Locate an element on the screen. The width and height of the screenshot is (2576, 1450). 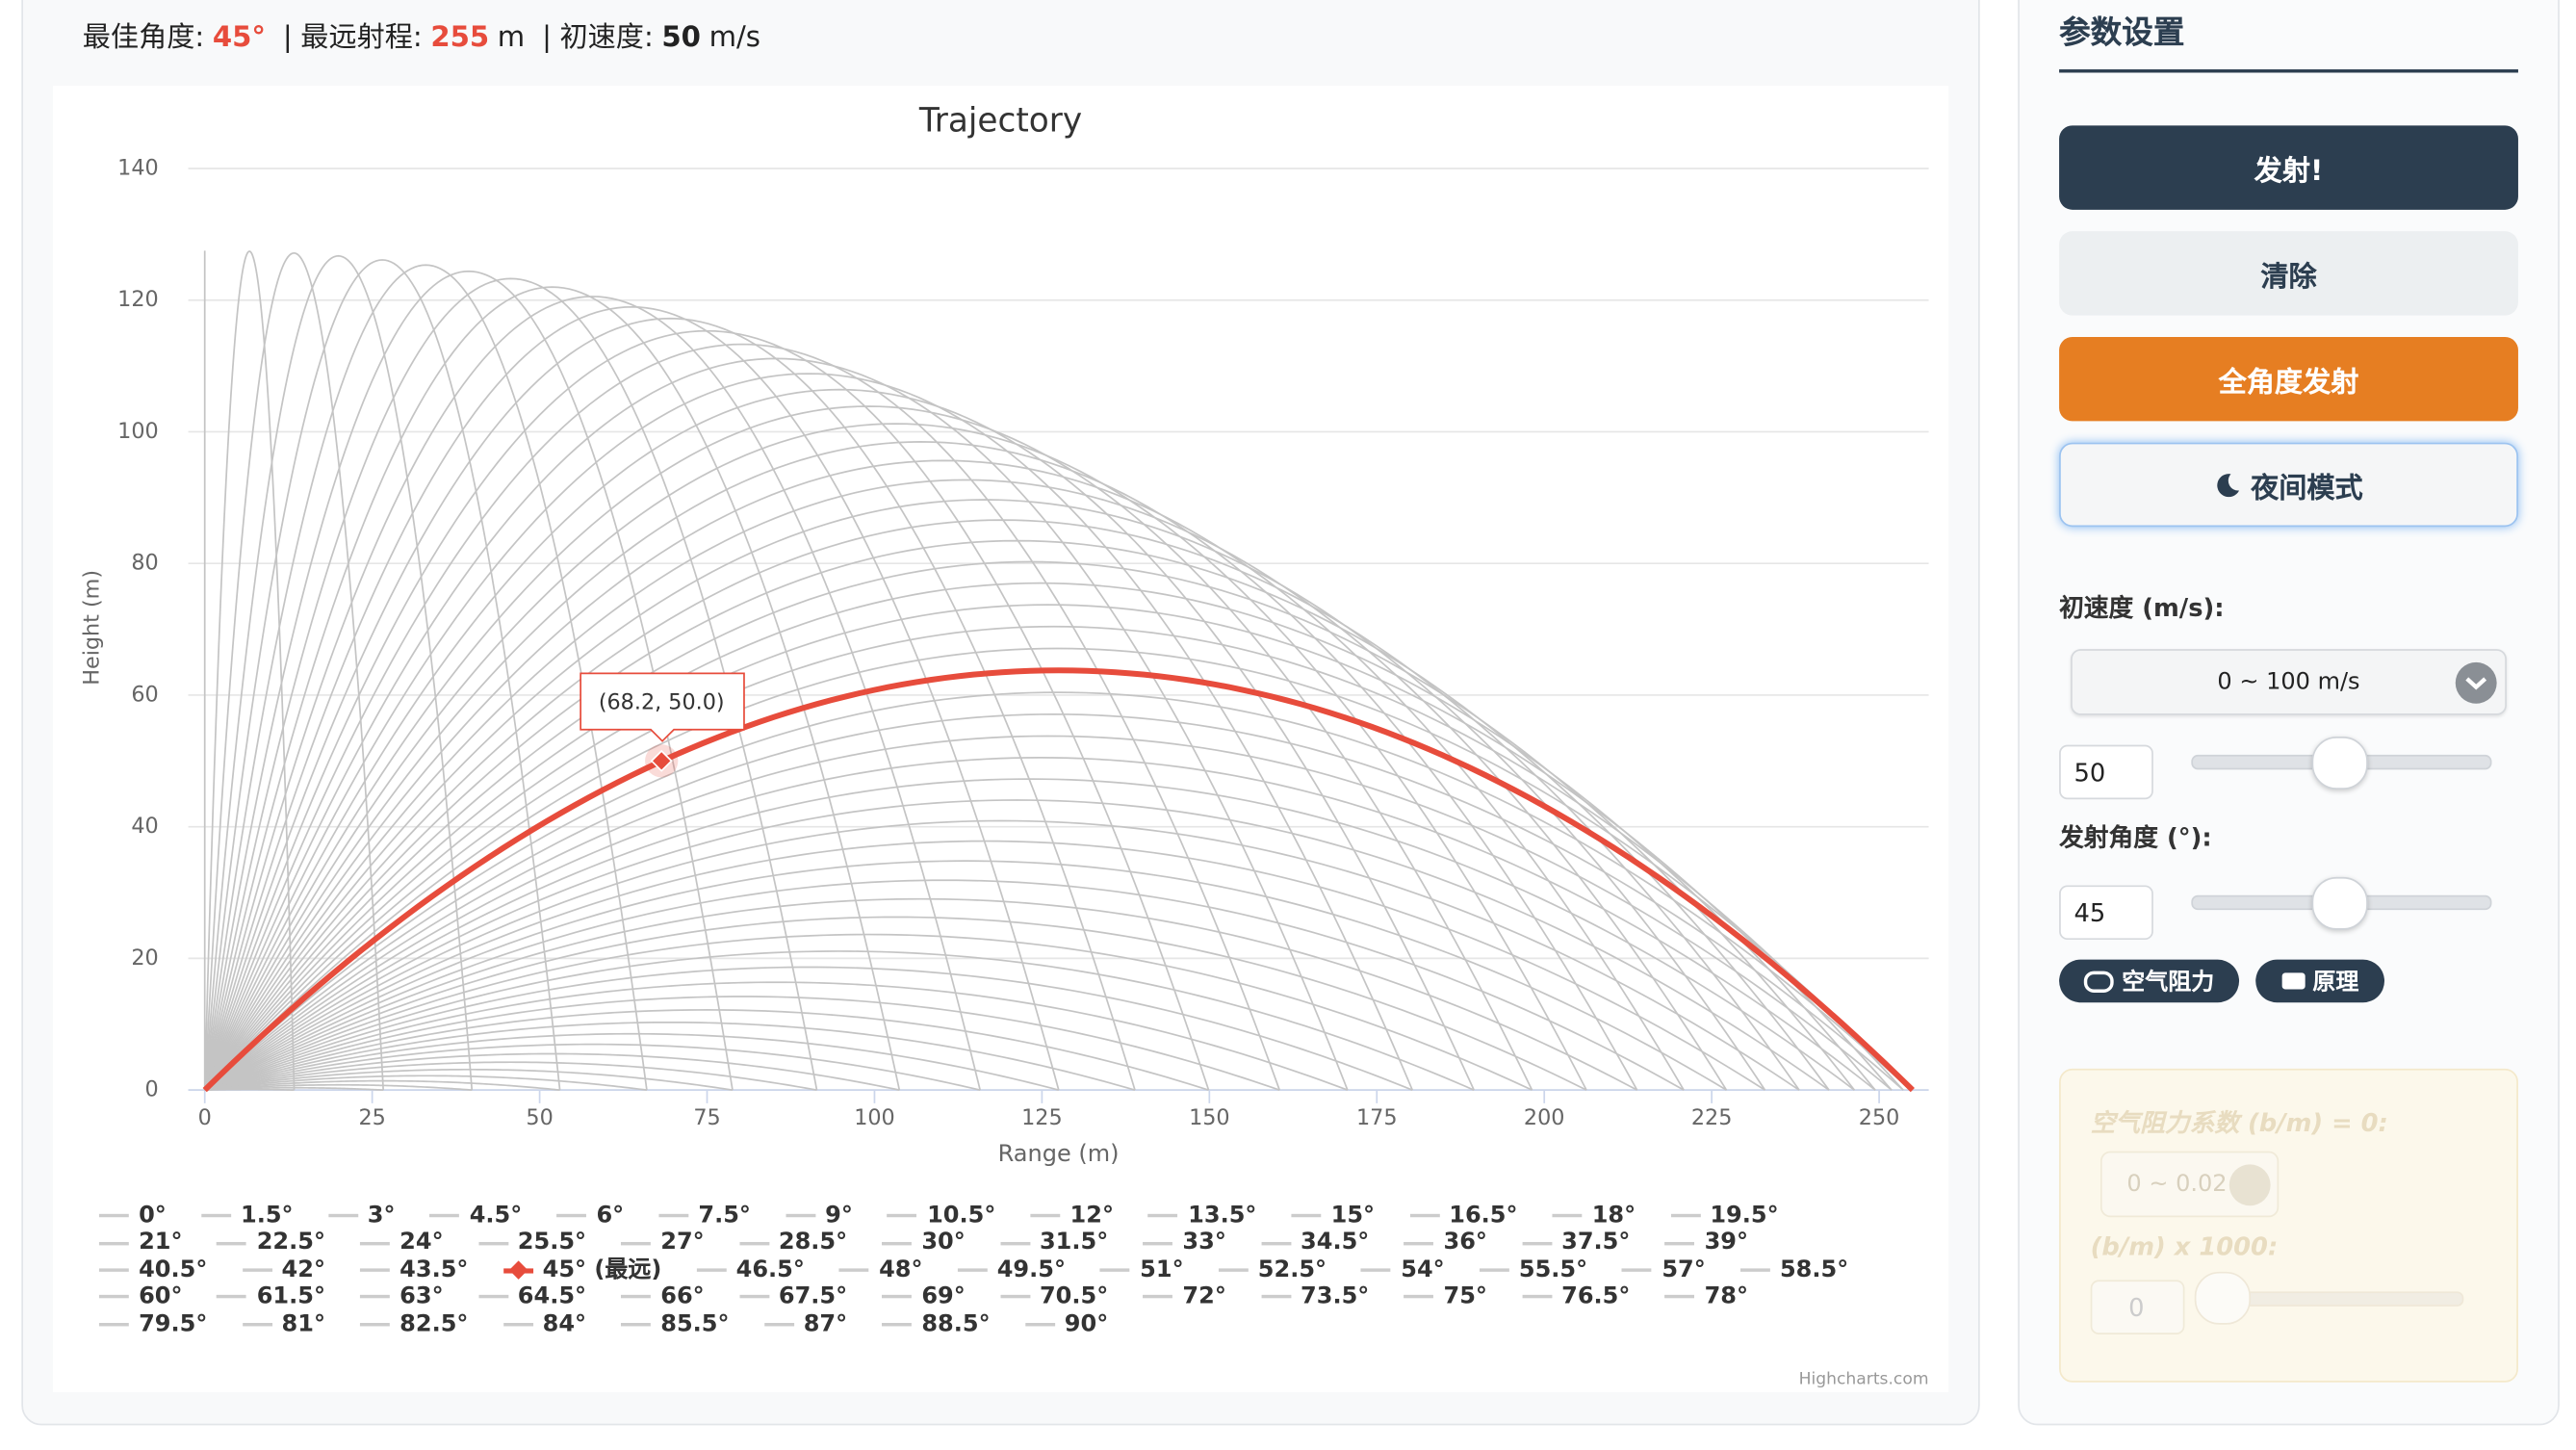
legend-item: 87° is located at coordinates (805, 1323).